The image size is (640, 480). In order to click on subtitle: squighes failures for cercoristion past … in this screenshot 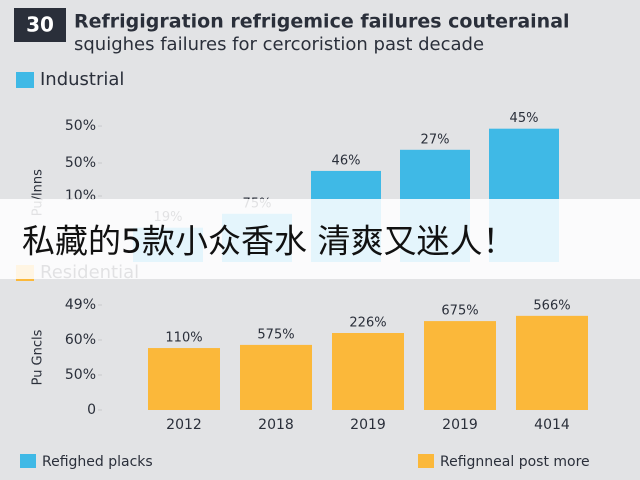, I will do `click(279, 44)`.